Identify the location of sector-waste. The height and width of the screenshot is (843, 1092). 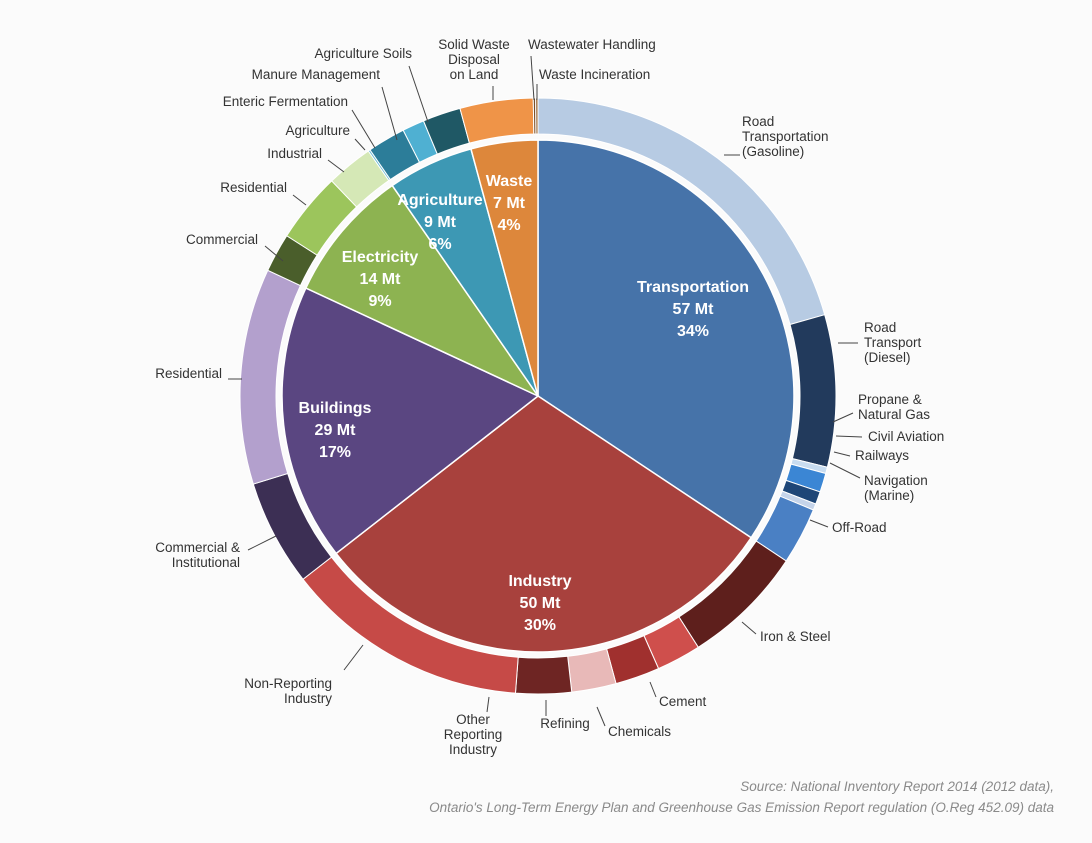
(504, 268).